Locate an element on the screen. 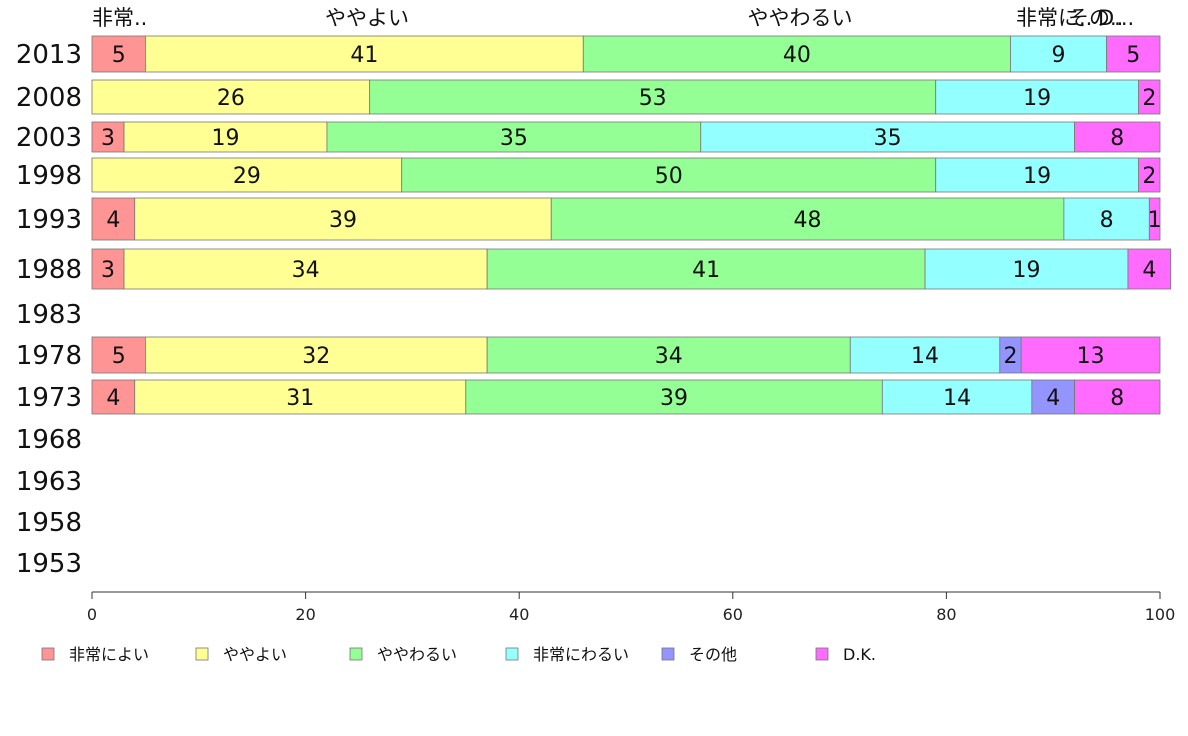 This screenshot has height=736, width=1188. bar-segment-1973-s2 is located at coordinates (674, 397).